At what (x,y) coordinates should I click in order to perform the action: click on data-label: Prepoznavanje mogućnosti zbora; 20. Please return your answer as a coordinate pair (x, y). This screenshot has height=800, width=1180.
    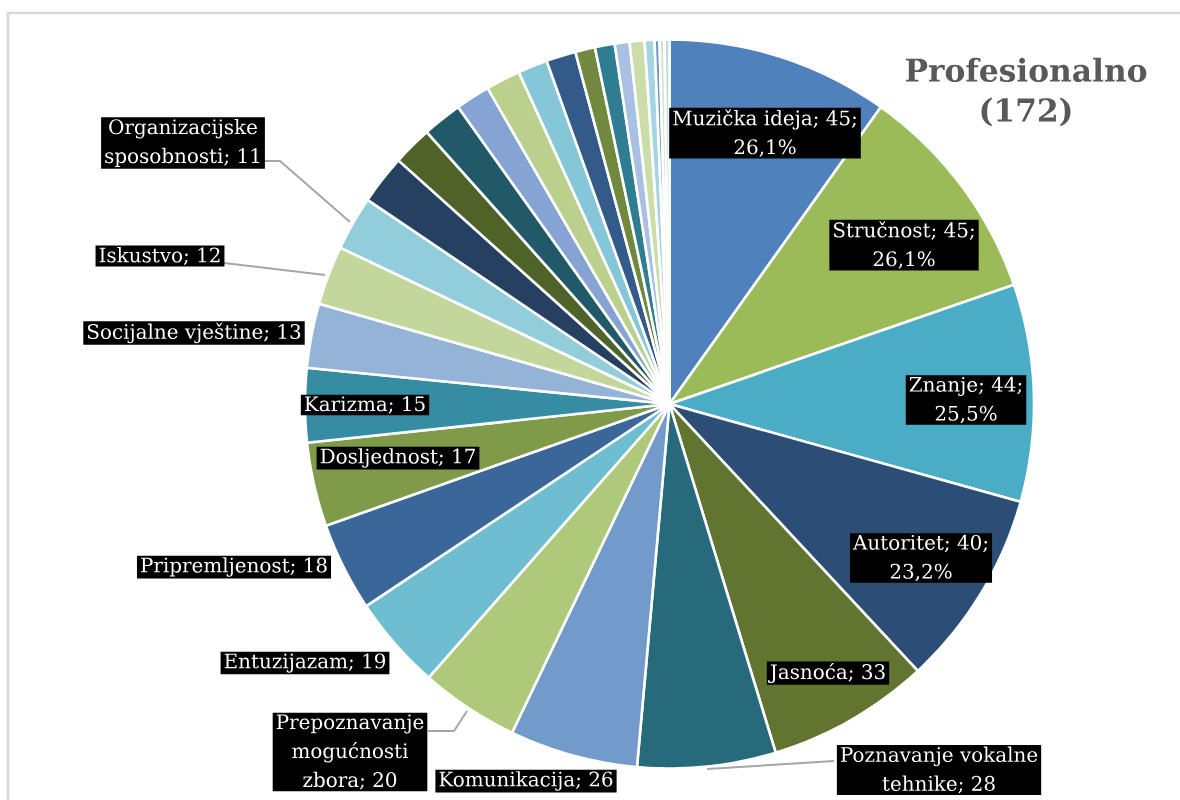
    Looking at the image, I should click on (350, 752).